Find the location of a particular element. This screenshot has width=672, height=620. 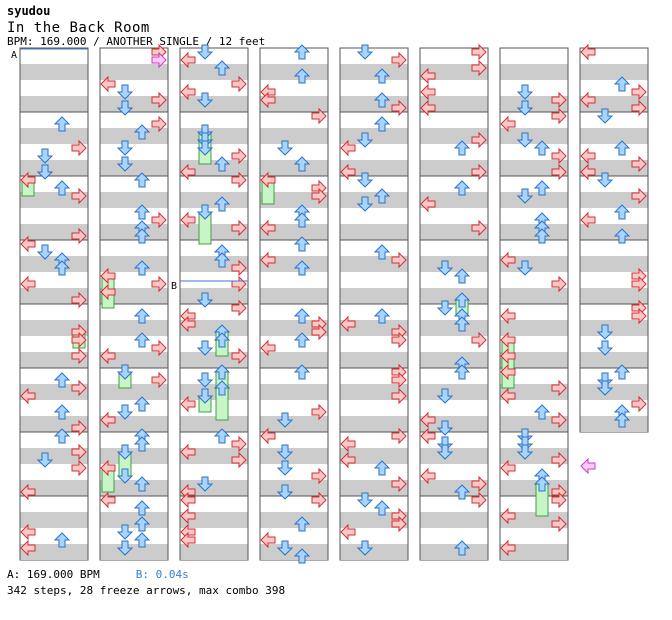

song-title: In the Back Room is located at coordinates (78, 28).